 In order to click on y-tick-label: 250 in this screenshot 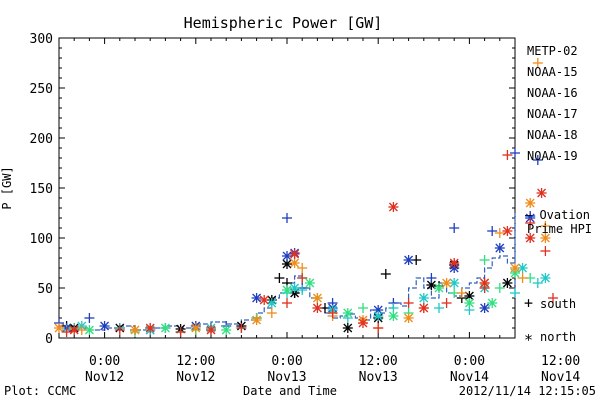, I will do `click(41, 89)`.